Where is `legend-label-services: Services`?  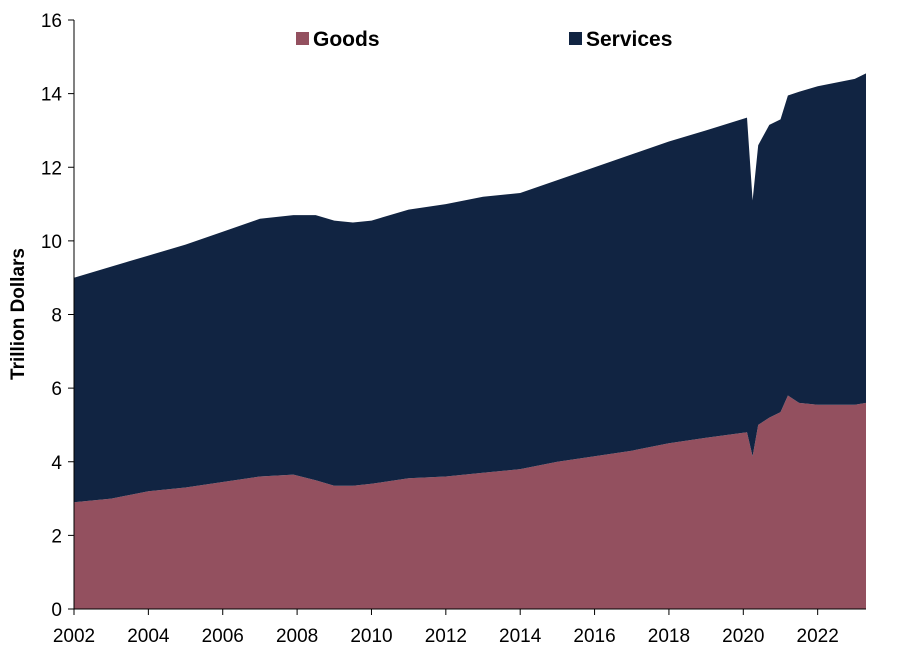
legend-label-services: Services is located at coordinates (629, 39).